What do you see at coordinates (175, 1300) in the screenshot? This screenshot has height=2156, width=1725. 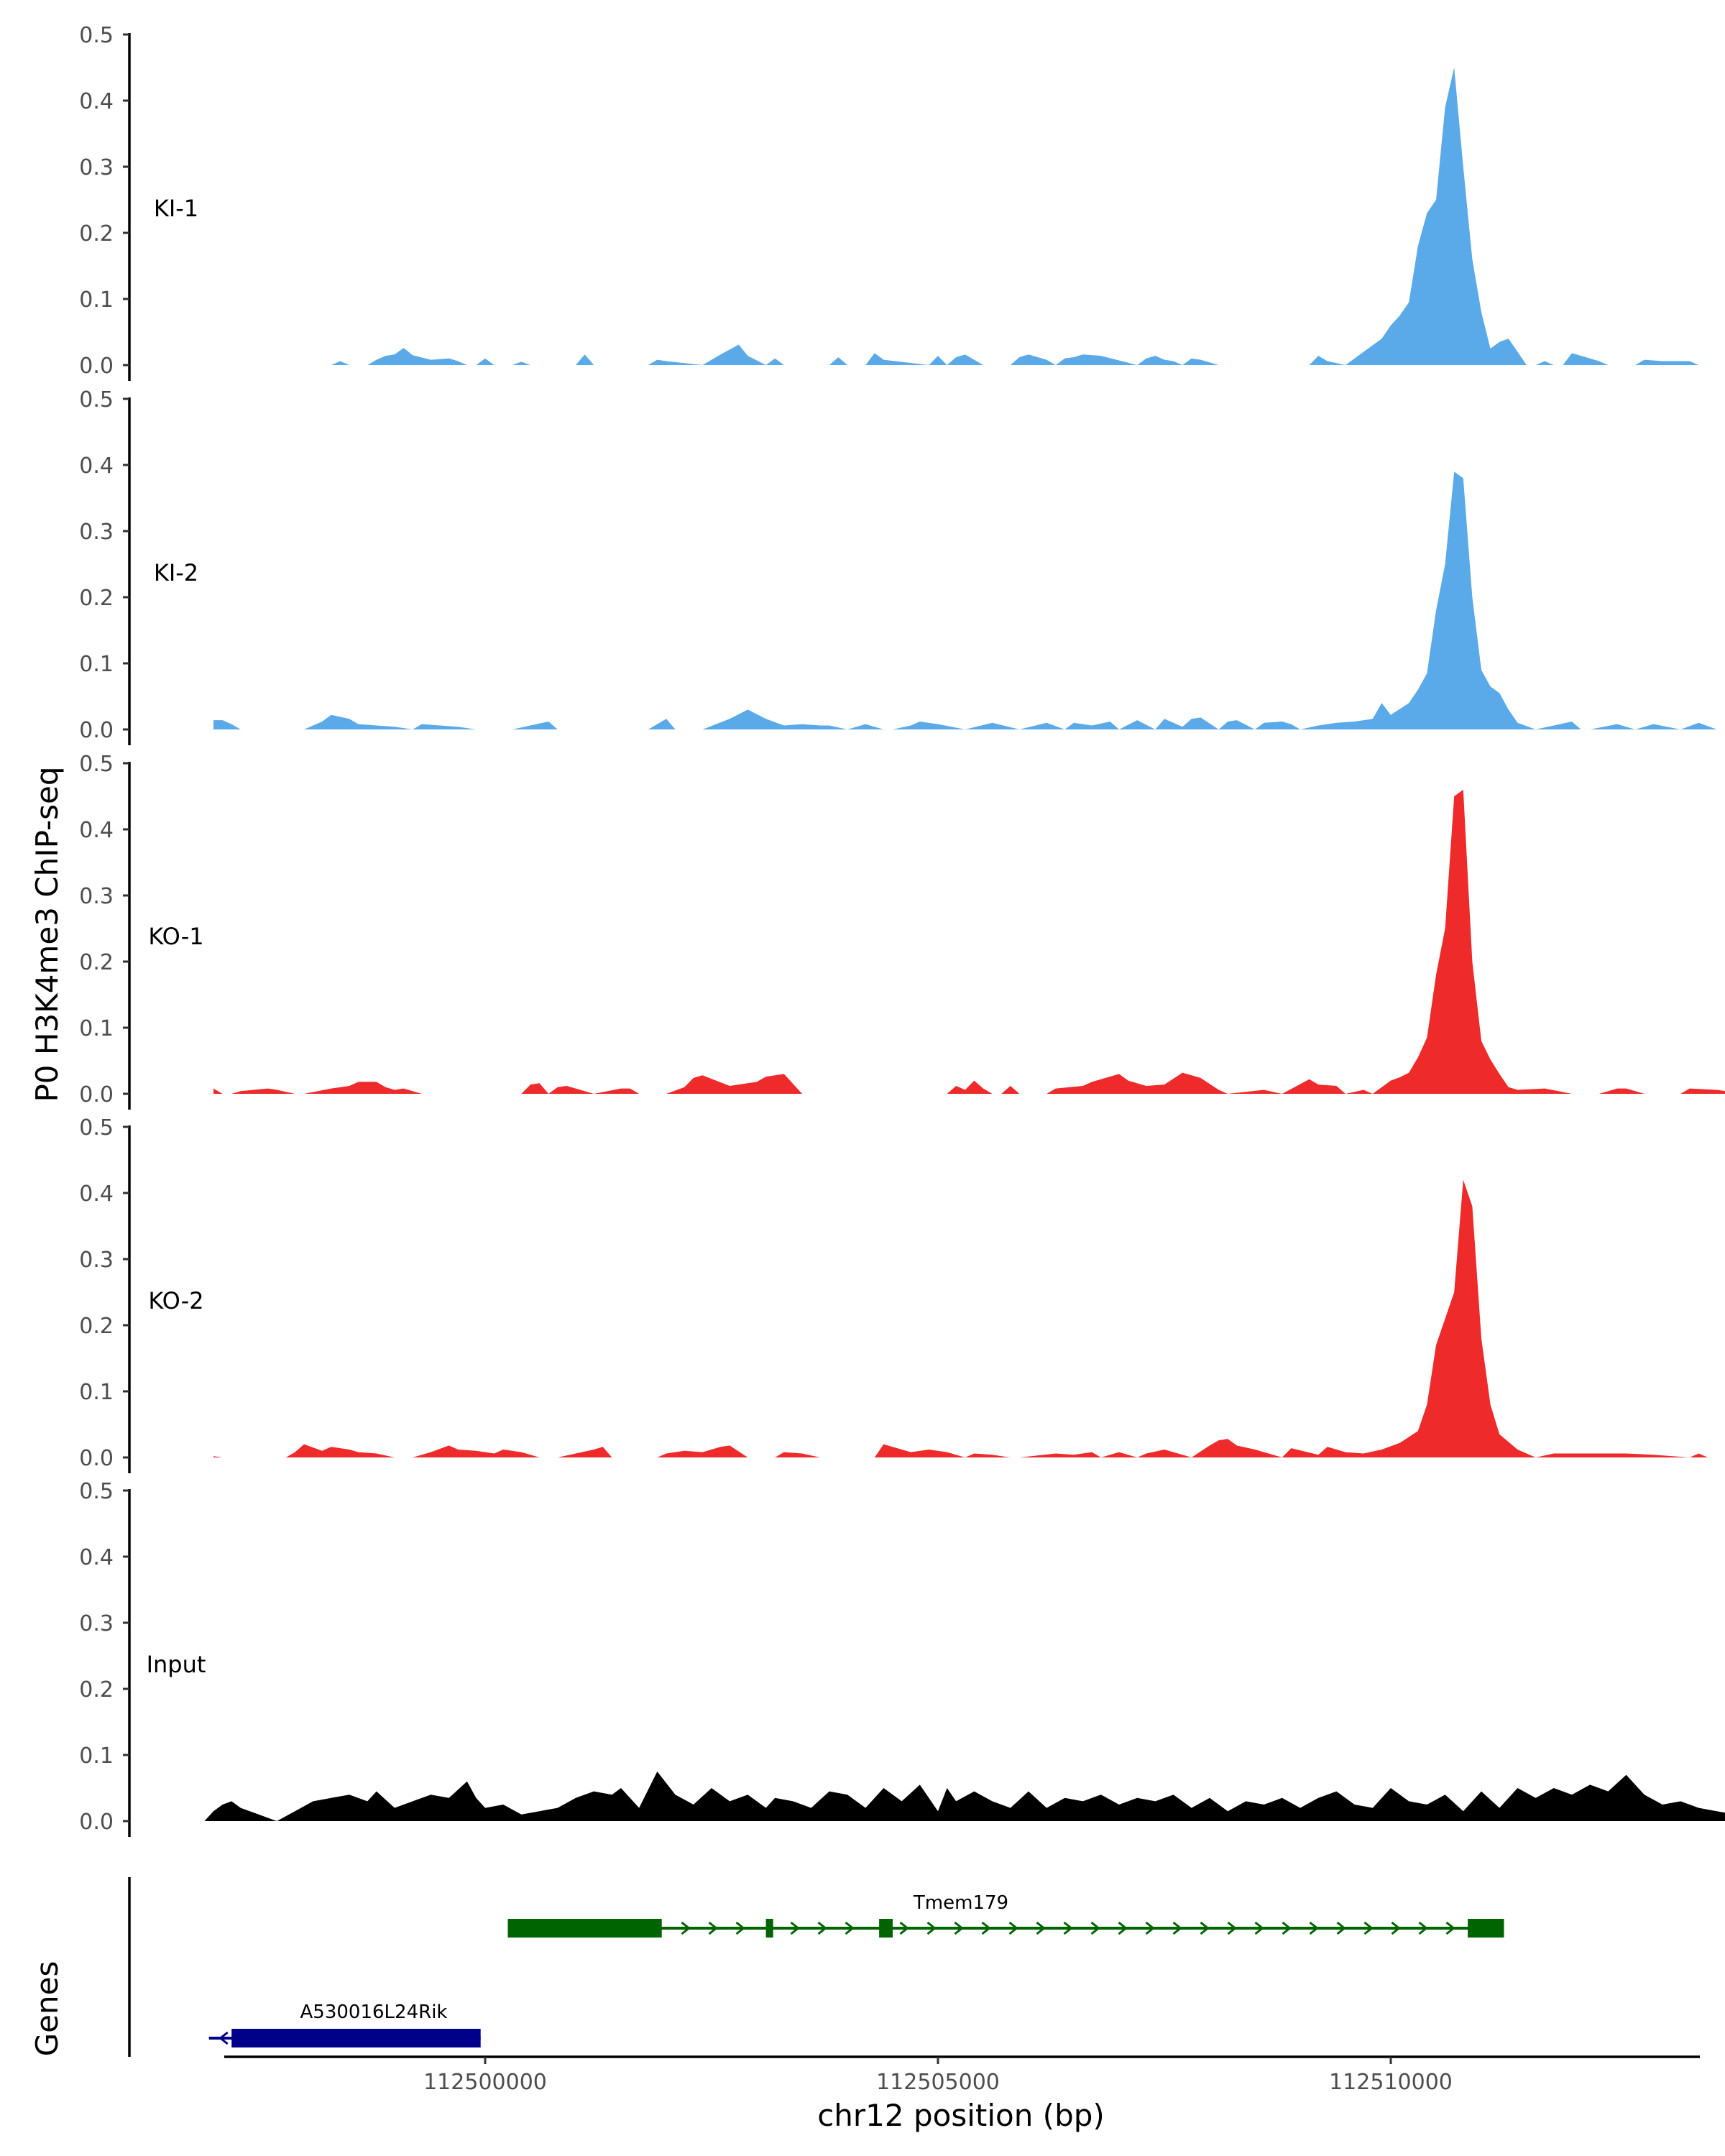 I see `track-label: KO-2` at bounding box center [175, 1300].